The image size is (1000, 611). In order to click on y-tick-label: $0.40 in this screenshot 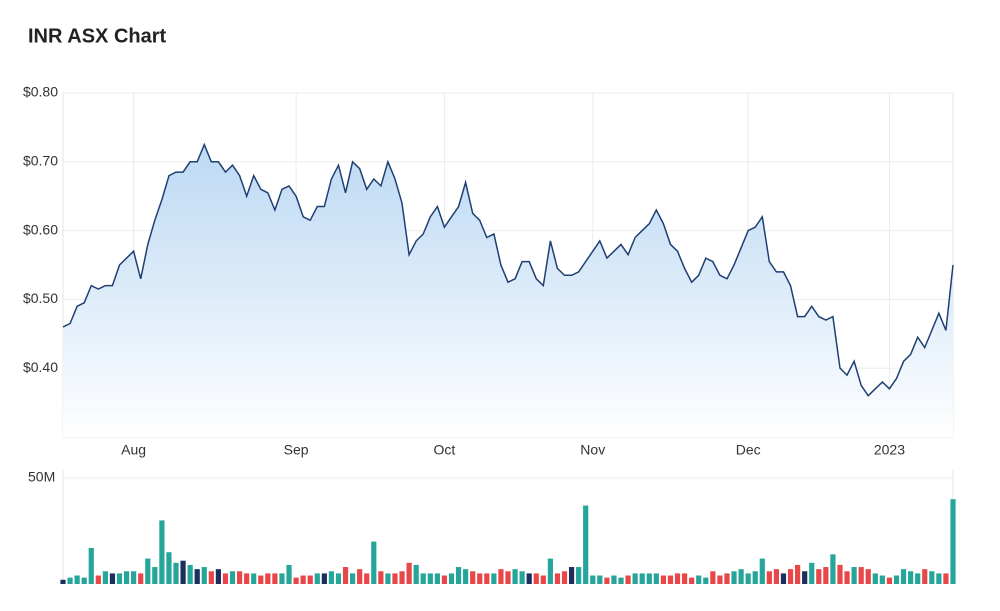, I will do `click(40, 367)`.